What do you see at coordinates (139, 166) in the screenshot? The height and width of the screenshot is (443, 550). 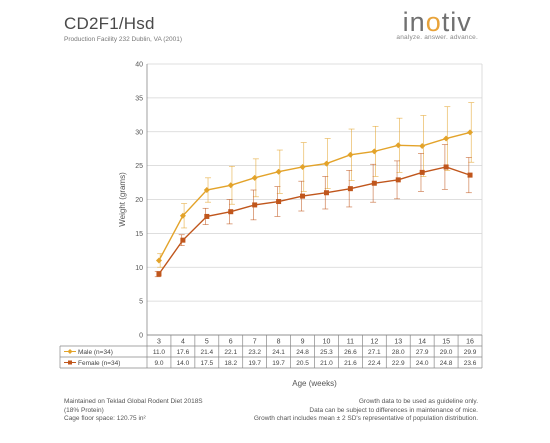 I see `y-tick-label: 25` at bounding box center [139, 166].